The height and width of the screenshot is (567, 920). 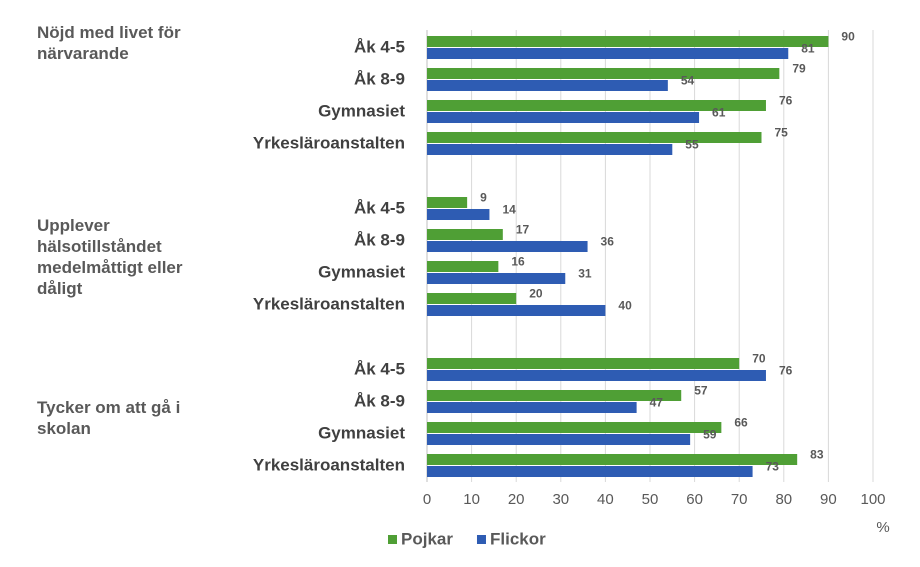 I want to click on value-label: 20, so click(x=536, y=294).